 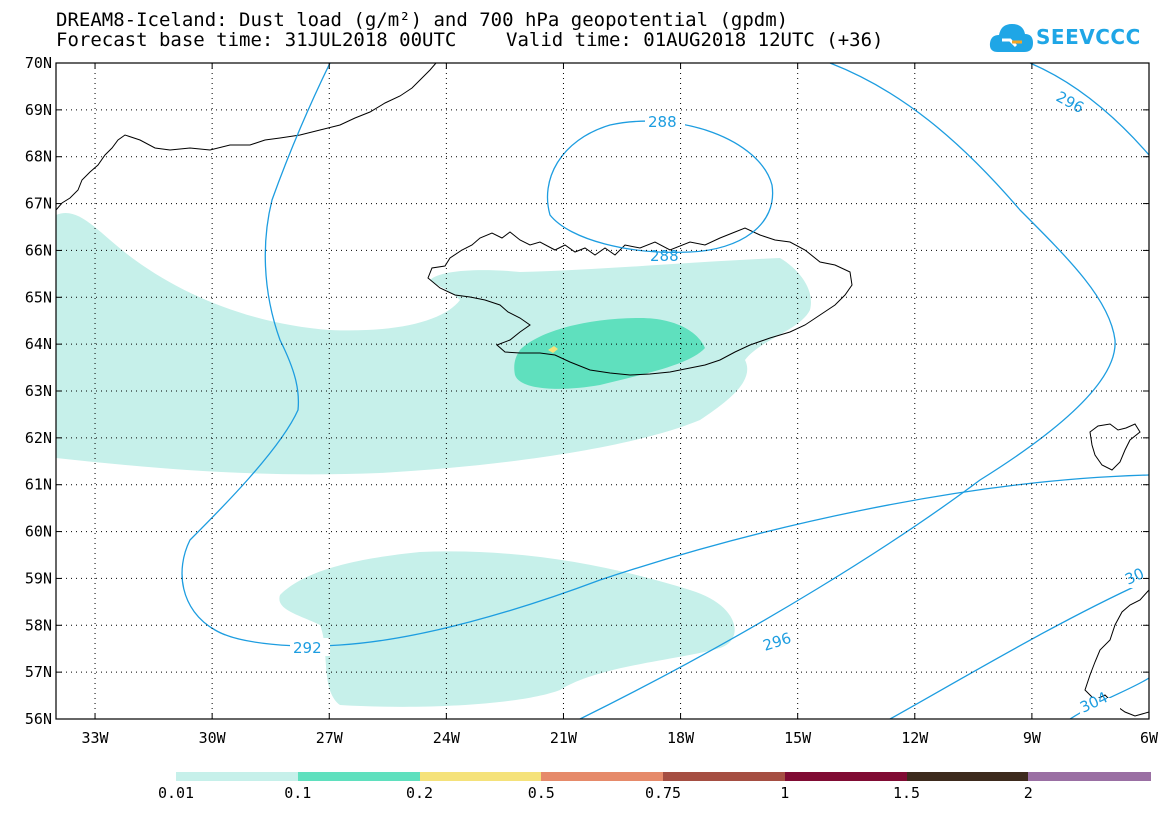 What do you see at coordinates (307, 648) in the screenshot?
I see `contour-label: 292` at bounding box center [307, 648].